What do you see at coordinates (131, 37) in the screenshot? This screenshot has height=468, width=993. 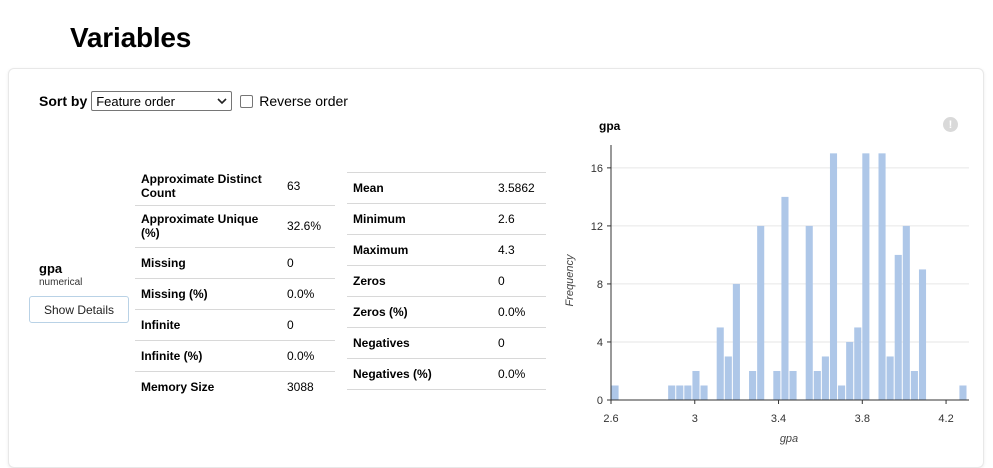 I see `page-title: Variables` at bounding box center [131, 37].